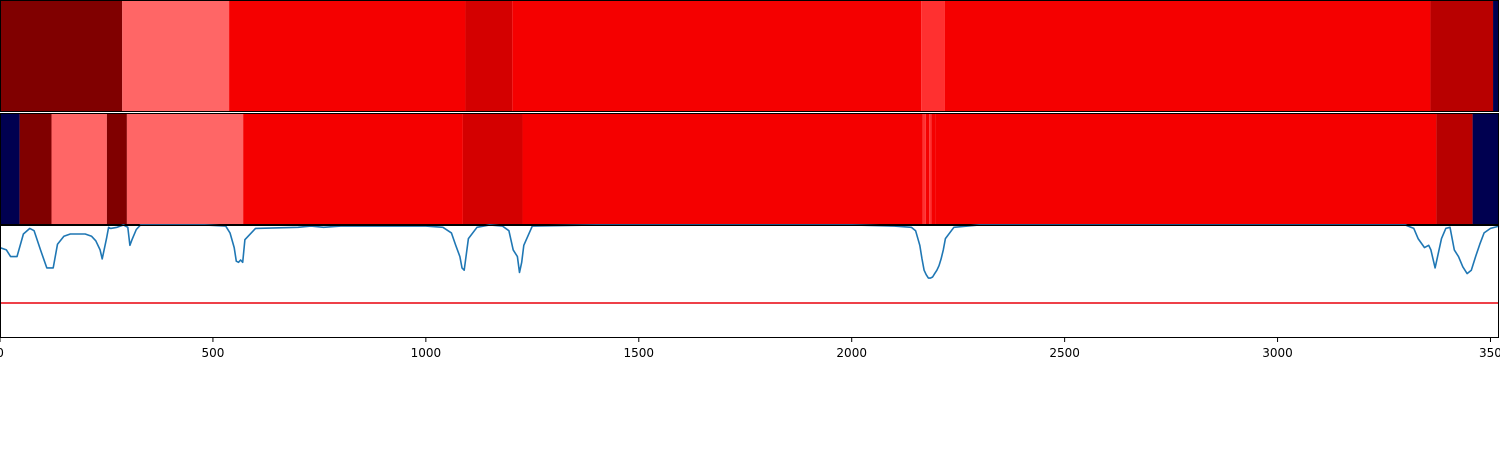 The width and height of the screenshot is (1500, 450). Describe the element at coordinates (750, 251) in the screenshot. I see `series-line` at that location.